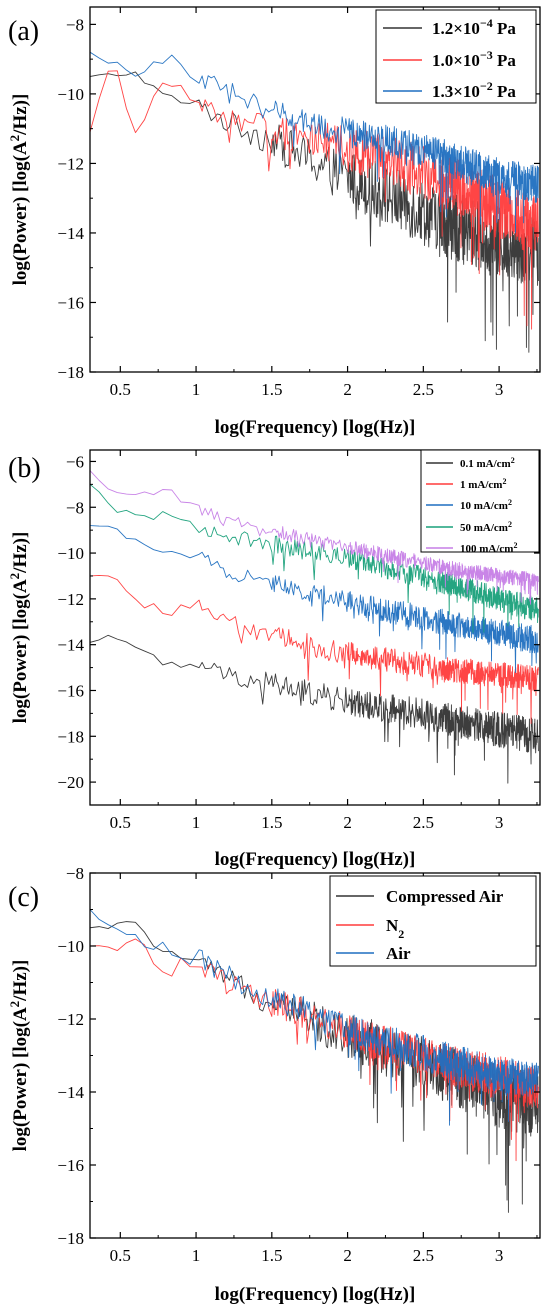 The height and width of the screenshot is (1315, 550). What do you see at coordinates (474, 59) in the screenshot?
I see `legend-label: 1.0×10−3 Pa` at bounding box center [474, 59].